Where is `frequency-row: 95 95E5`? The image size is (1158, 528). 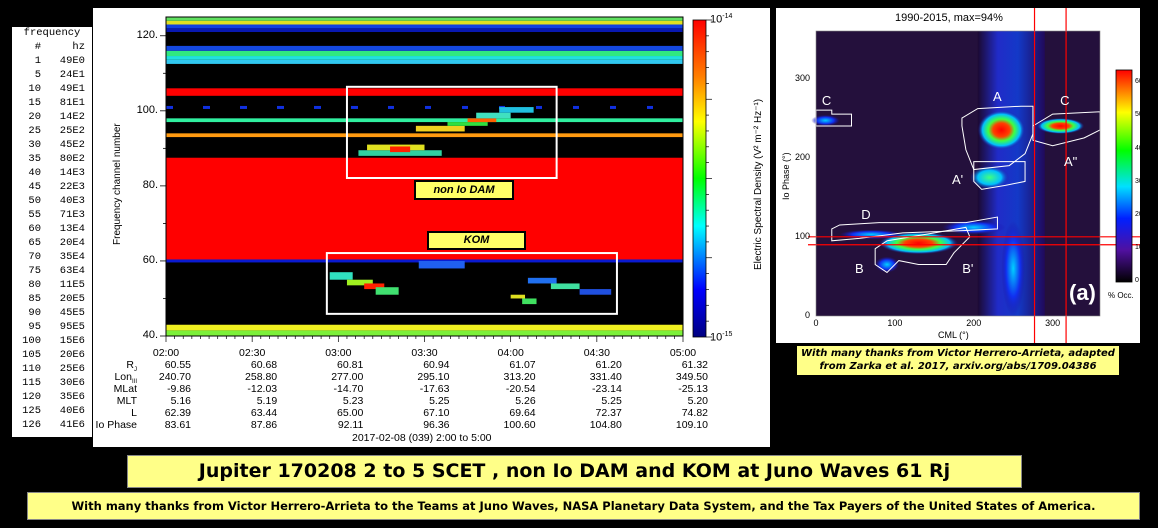
frequency-row: 95 95E5 is located at coordinates (52, 327).